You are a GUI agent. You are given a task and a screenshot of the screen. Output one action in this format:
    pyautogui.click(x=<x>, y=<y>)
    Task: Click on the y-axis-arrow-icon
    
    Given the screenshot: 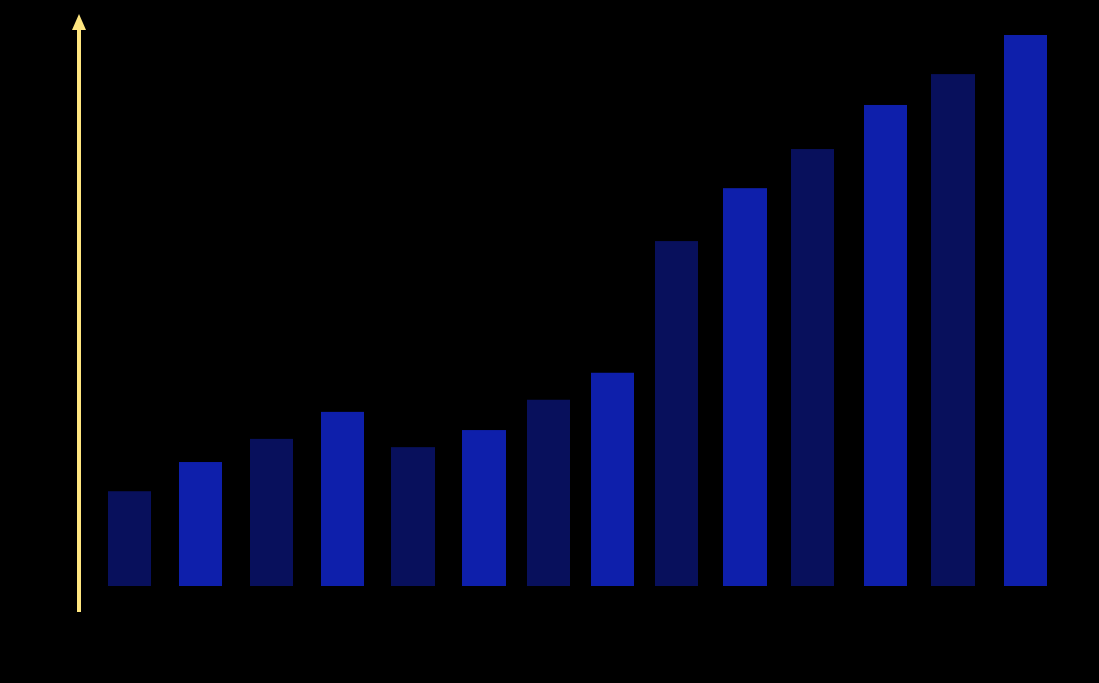 What is the action you would take?
    pyautogui.click(x=79, y=22)
    